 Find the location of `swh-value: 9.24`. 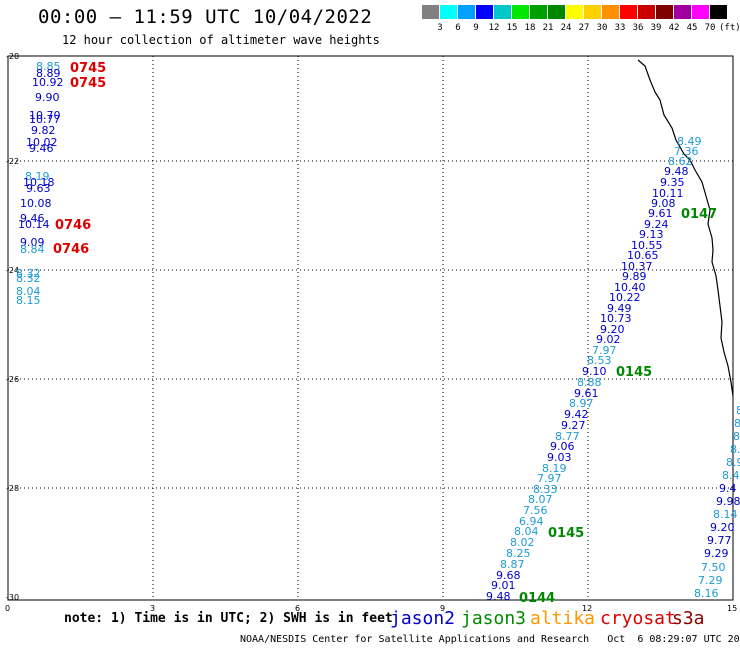

swh-value: 9.24 is located at coordinates (656, 224).